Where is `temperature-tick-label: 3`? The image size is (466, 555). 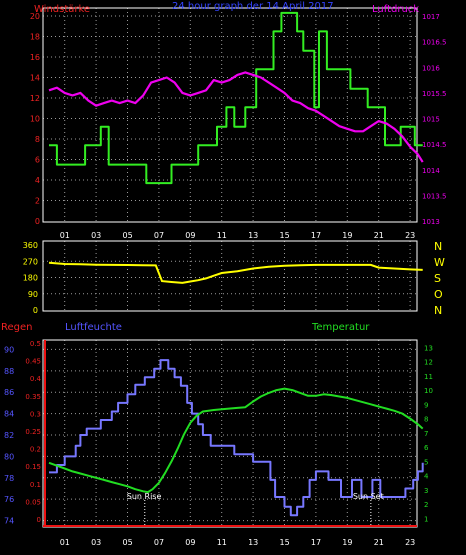
temperature-tick-label: 3 is located at coordinates (426, 491).